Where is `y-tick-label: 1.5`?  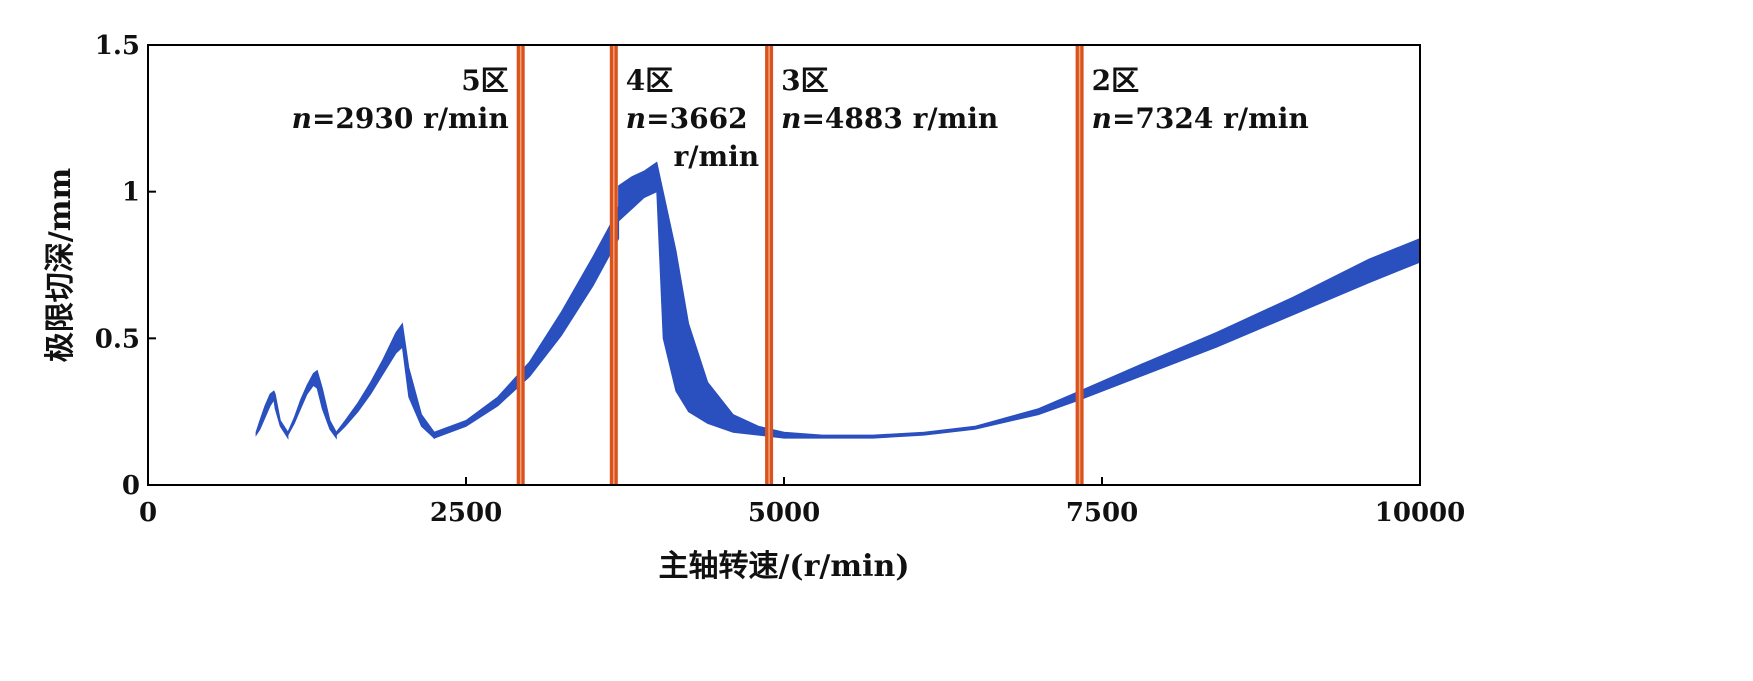
y-tick-label: 1.5 is located at coordinates (117, 46).